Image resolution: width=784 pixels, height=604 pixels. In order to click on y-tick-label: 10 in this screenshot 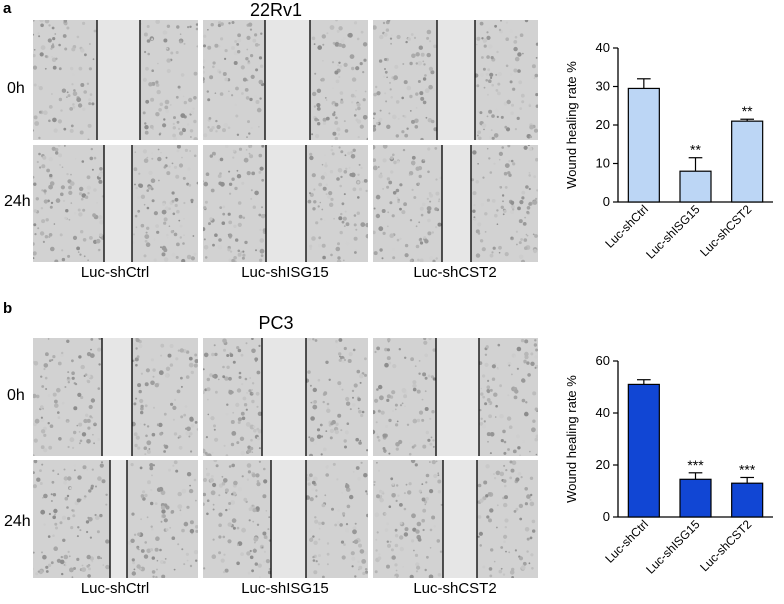, I will do `click(603, 163)`.